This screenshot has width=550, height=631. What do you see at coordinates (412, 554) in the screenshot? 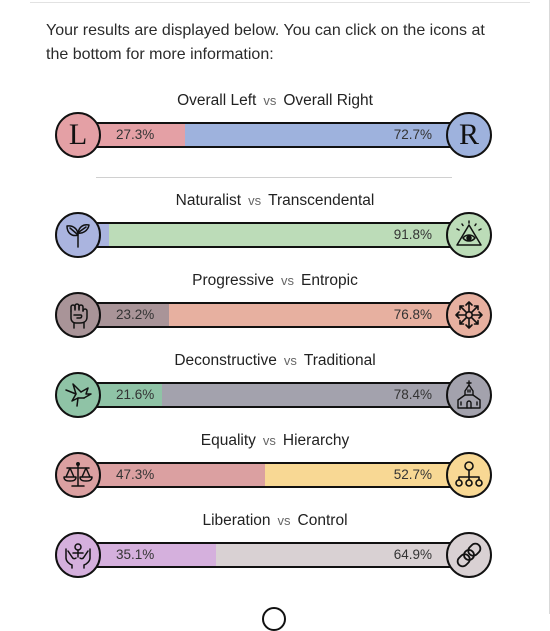
I see `right-percentage: 64.9%` at bounding box center [412, 554].